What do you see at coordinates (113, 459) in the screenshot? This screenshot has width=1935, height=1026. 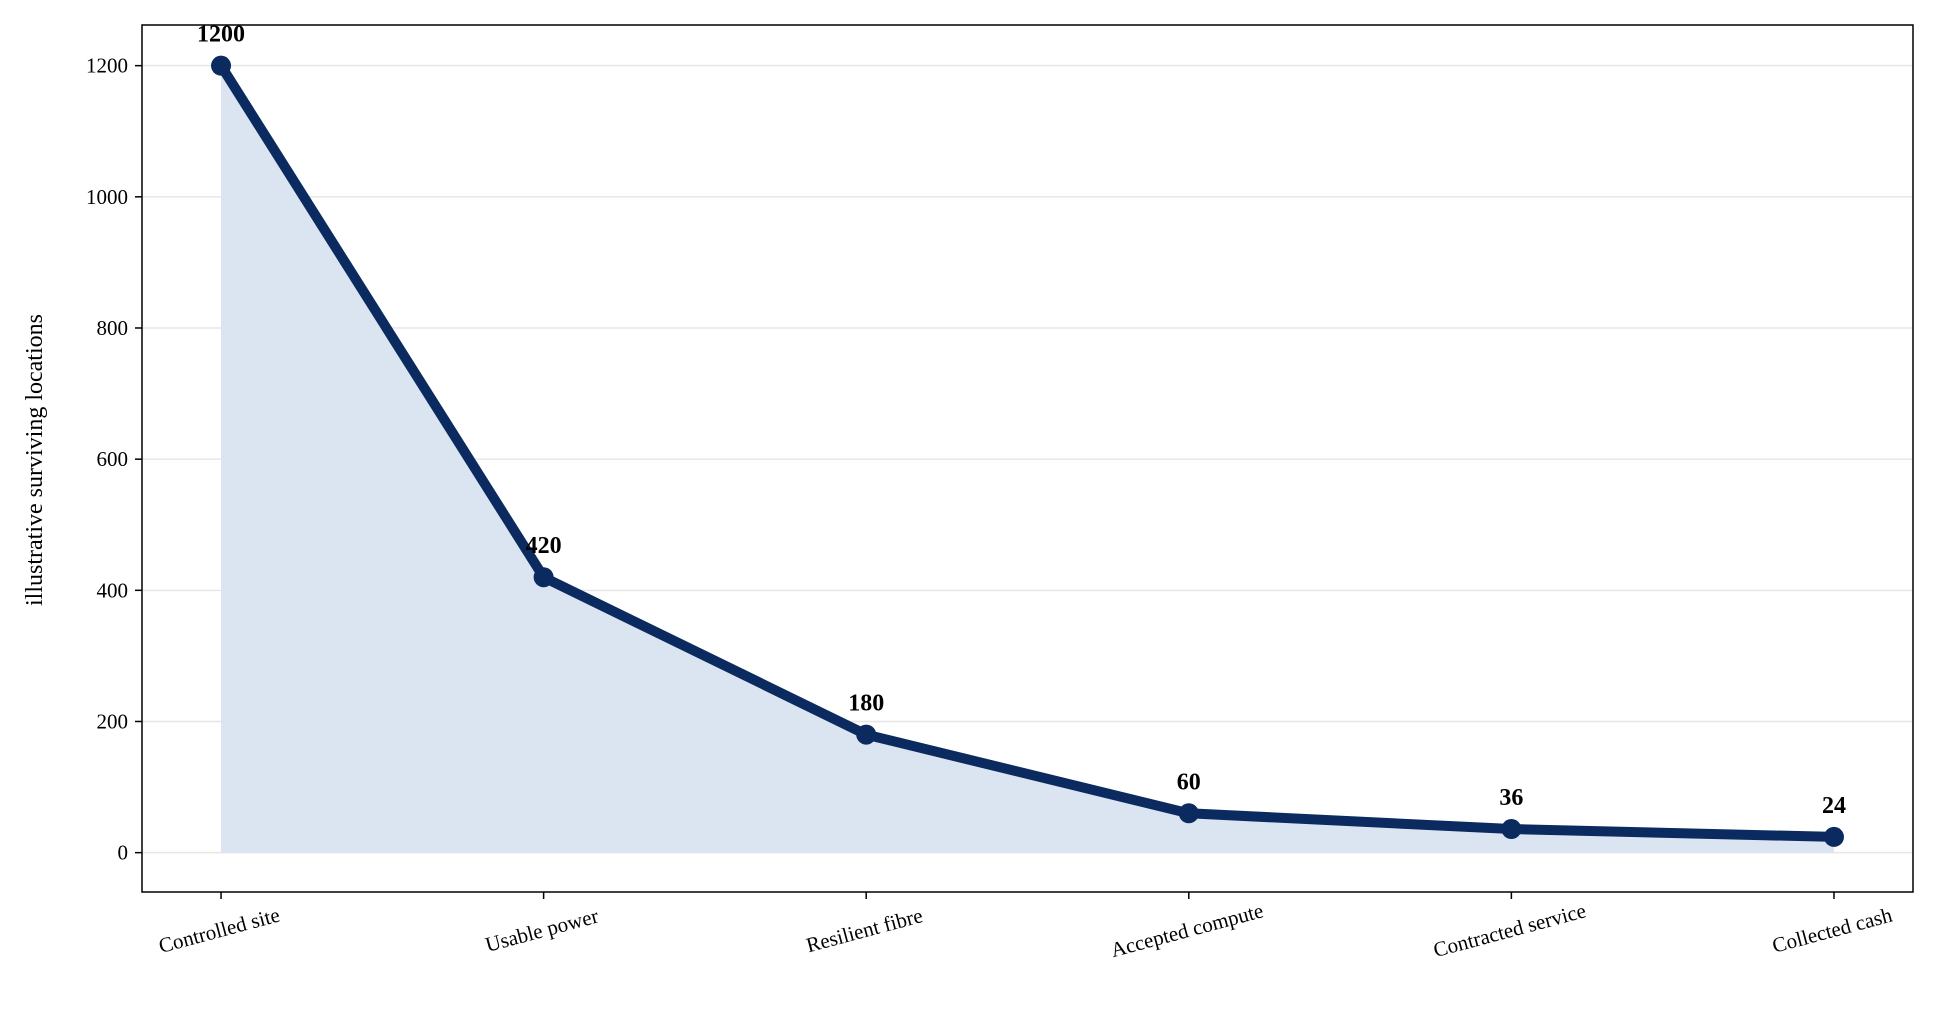 I see `y-tick-label: 600` at bounding box center [113, 459].